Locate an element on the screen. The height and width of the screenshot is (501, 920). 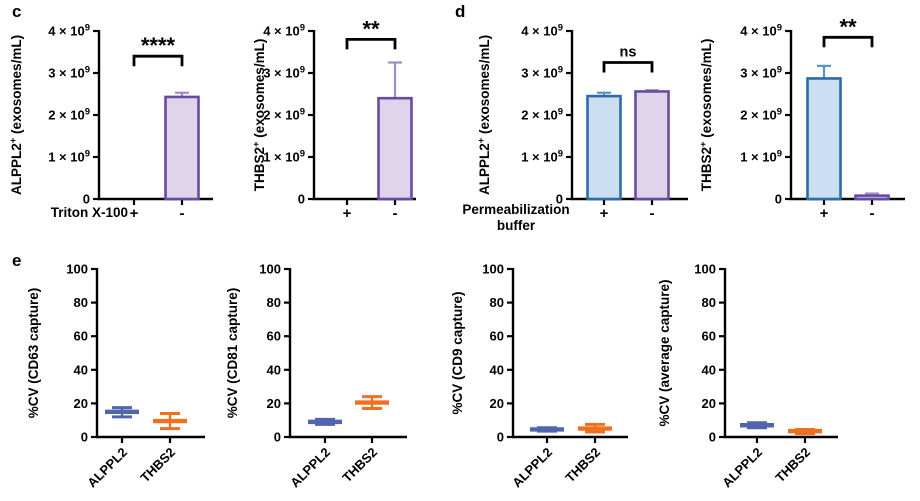
panel-label-c: c is located at coordinates (17, 11).